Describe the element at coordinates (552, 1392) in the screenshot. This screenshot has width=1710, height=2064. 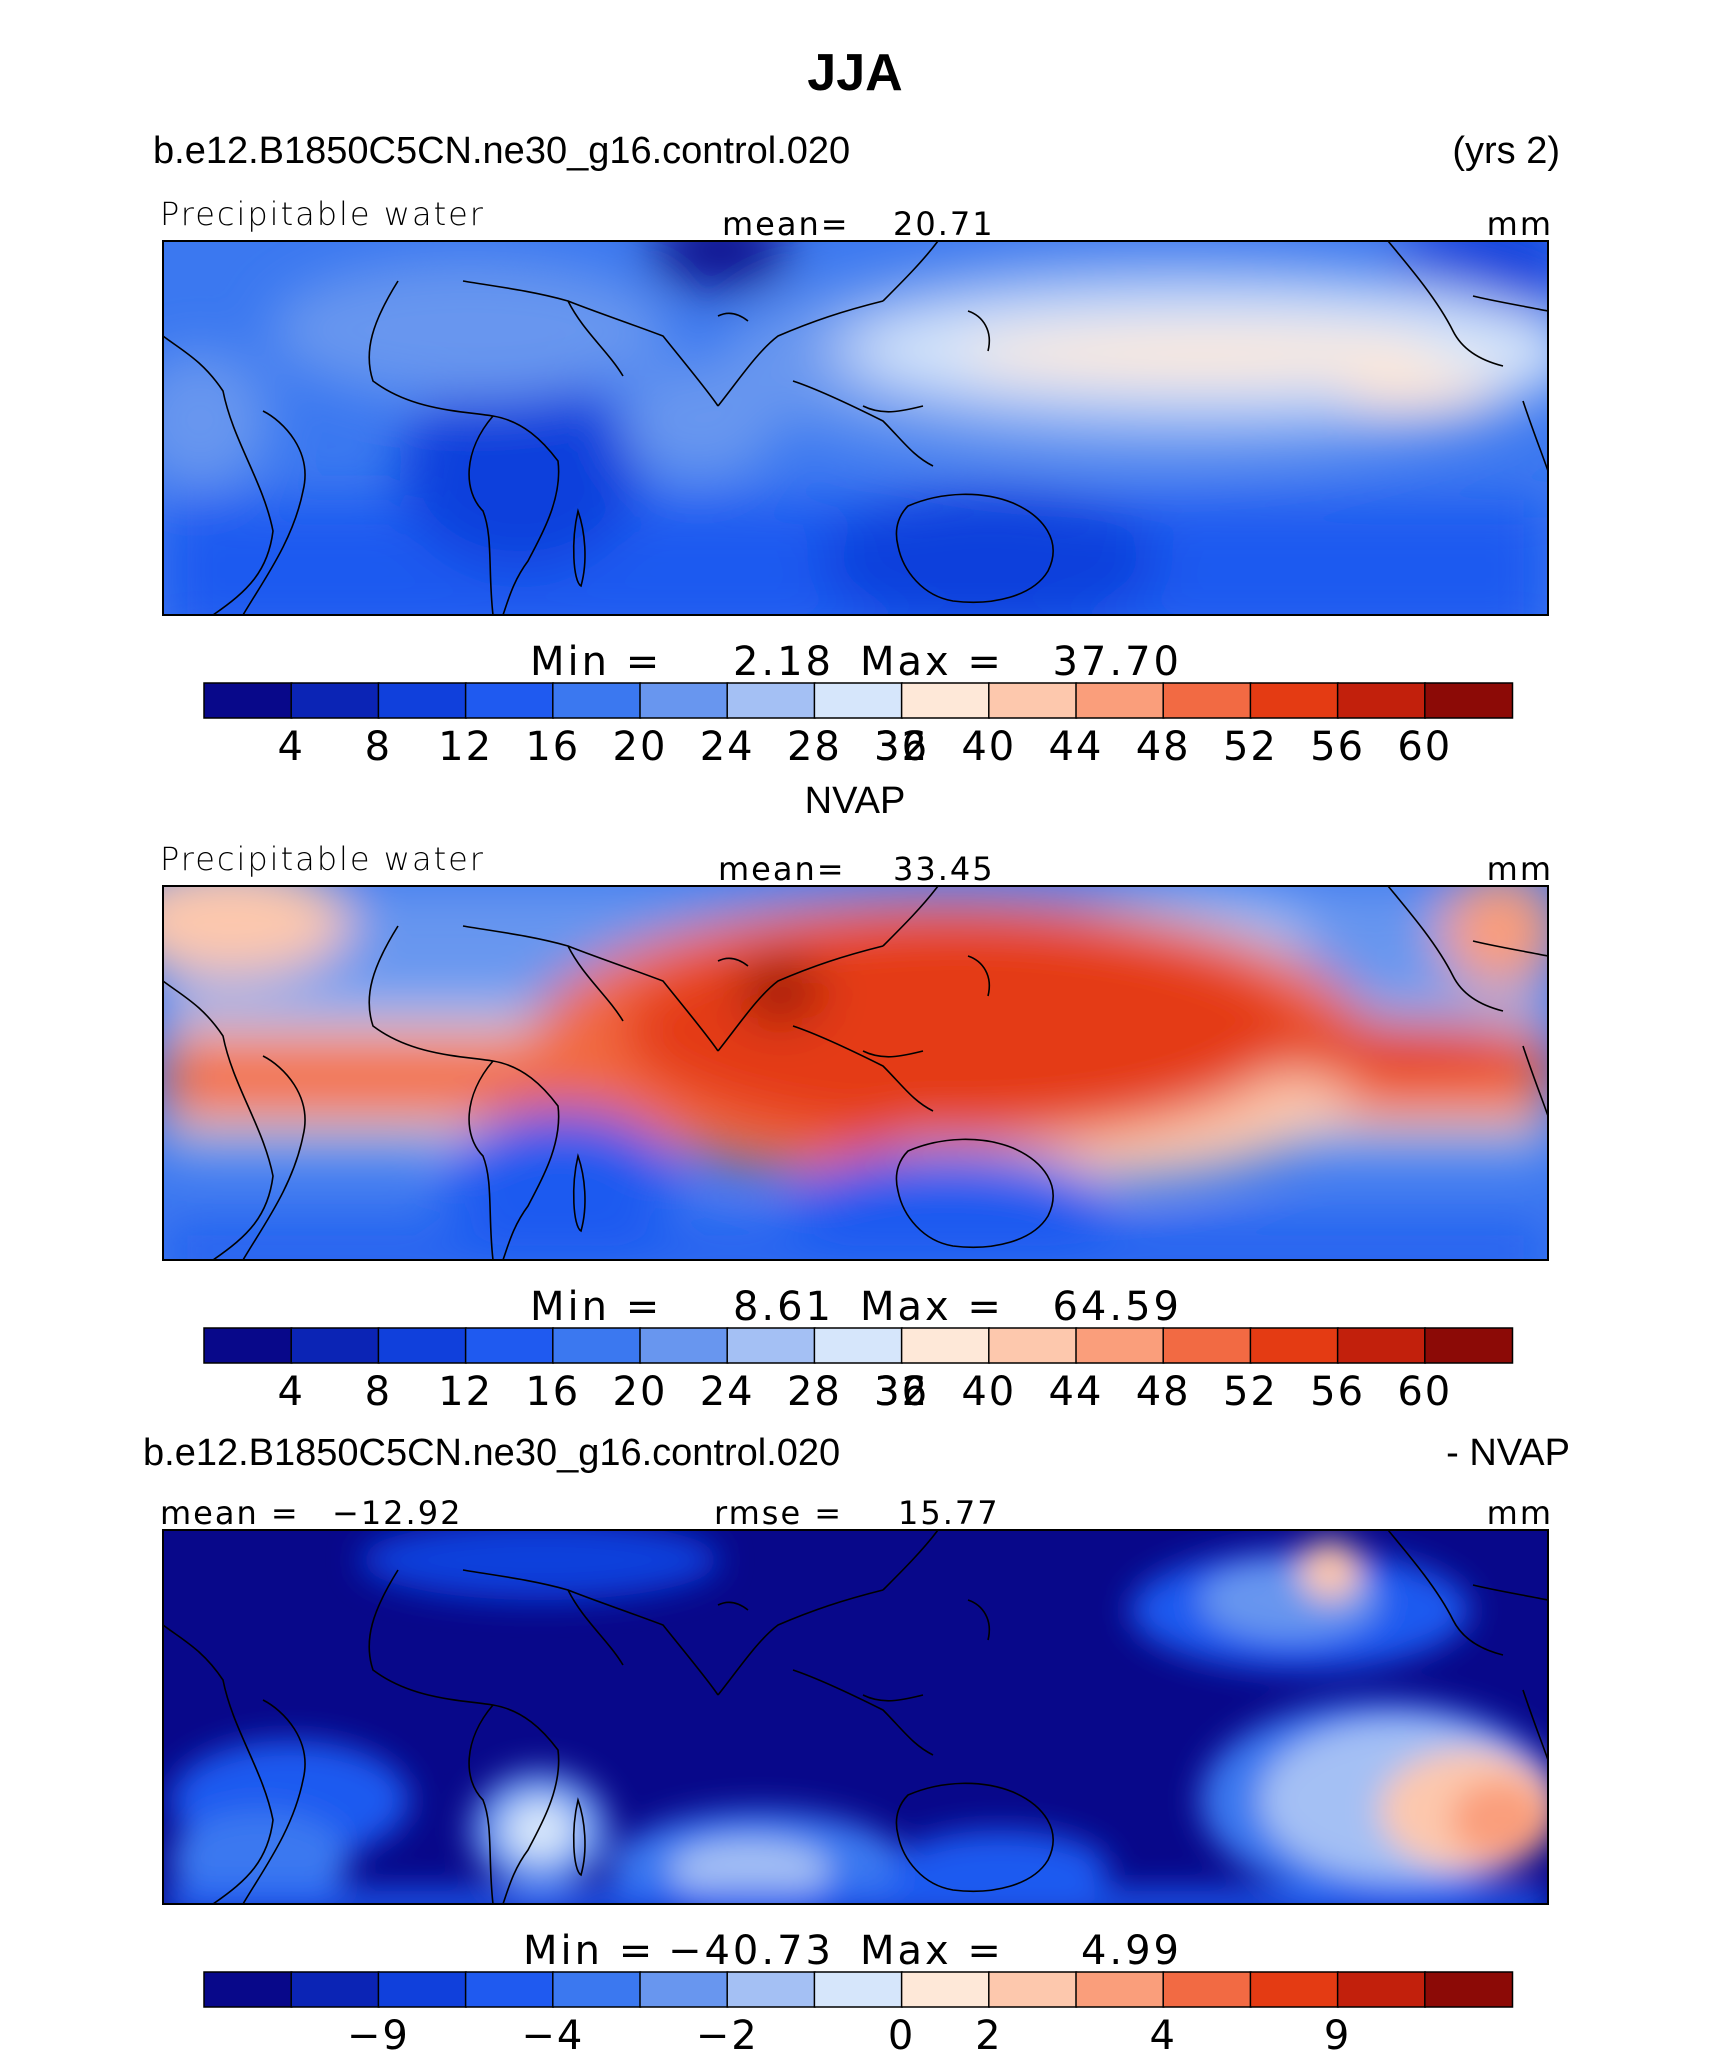
I see `colorbar-tick-label: 16` at that location.